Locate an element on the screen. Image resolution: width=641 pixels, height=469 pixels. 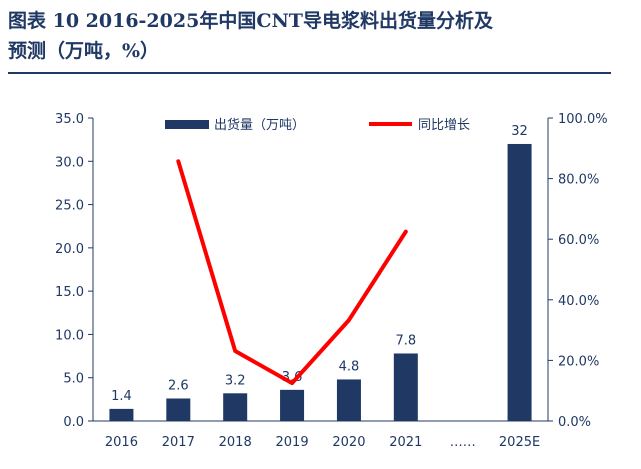
left-axis-tick-label: 5.0 is located at coordinates (73, 379).